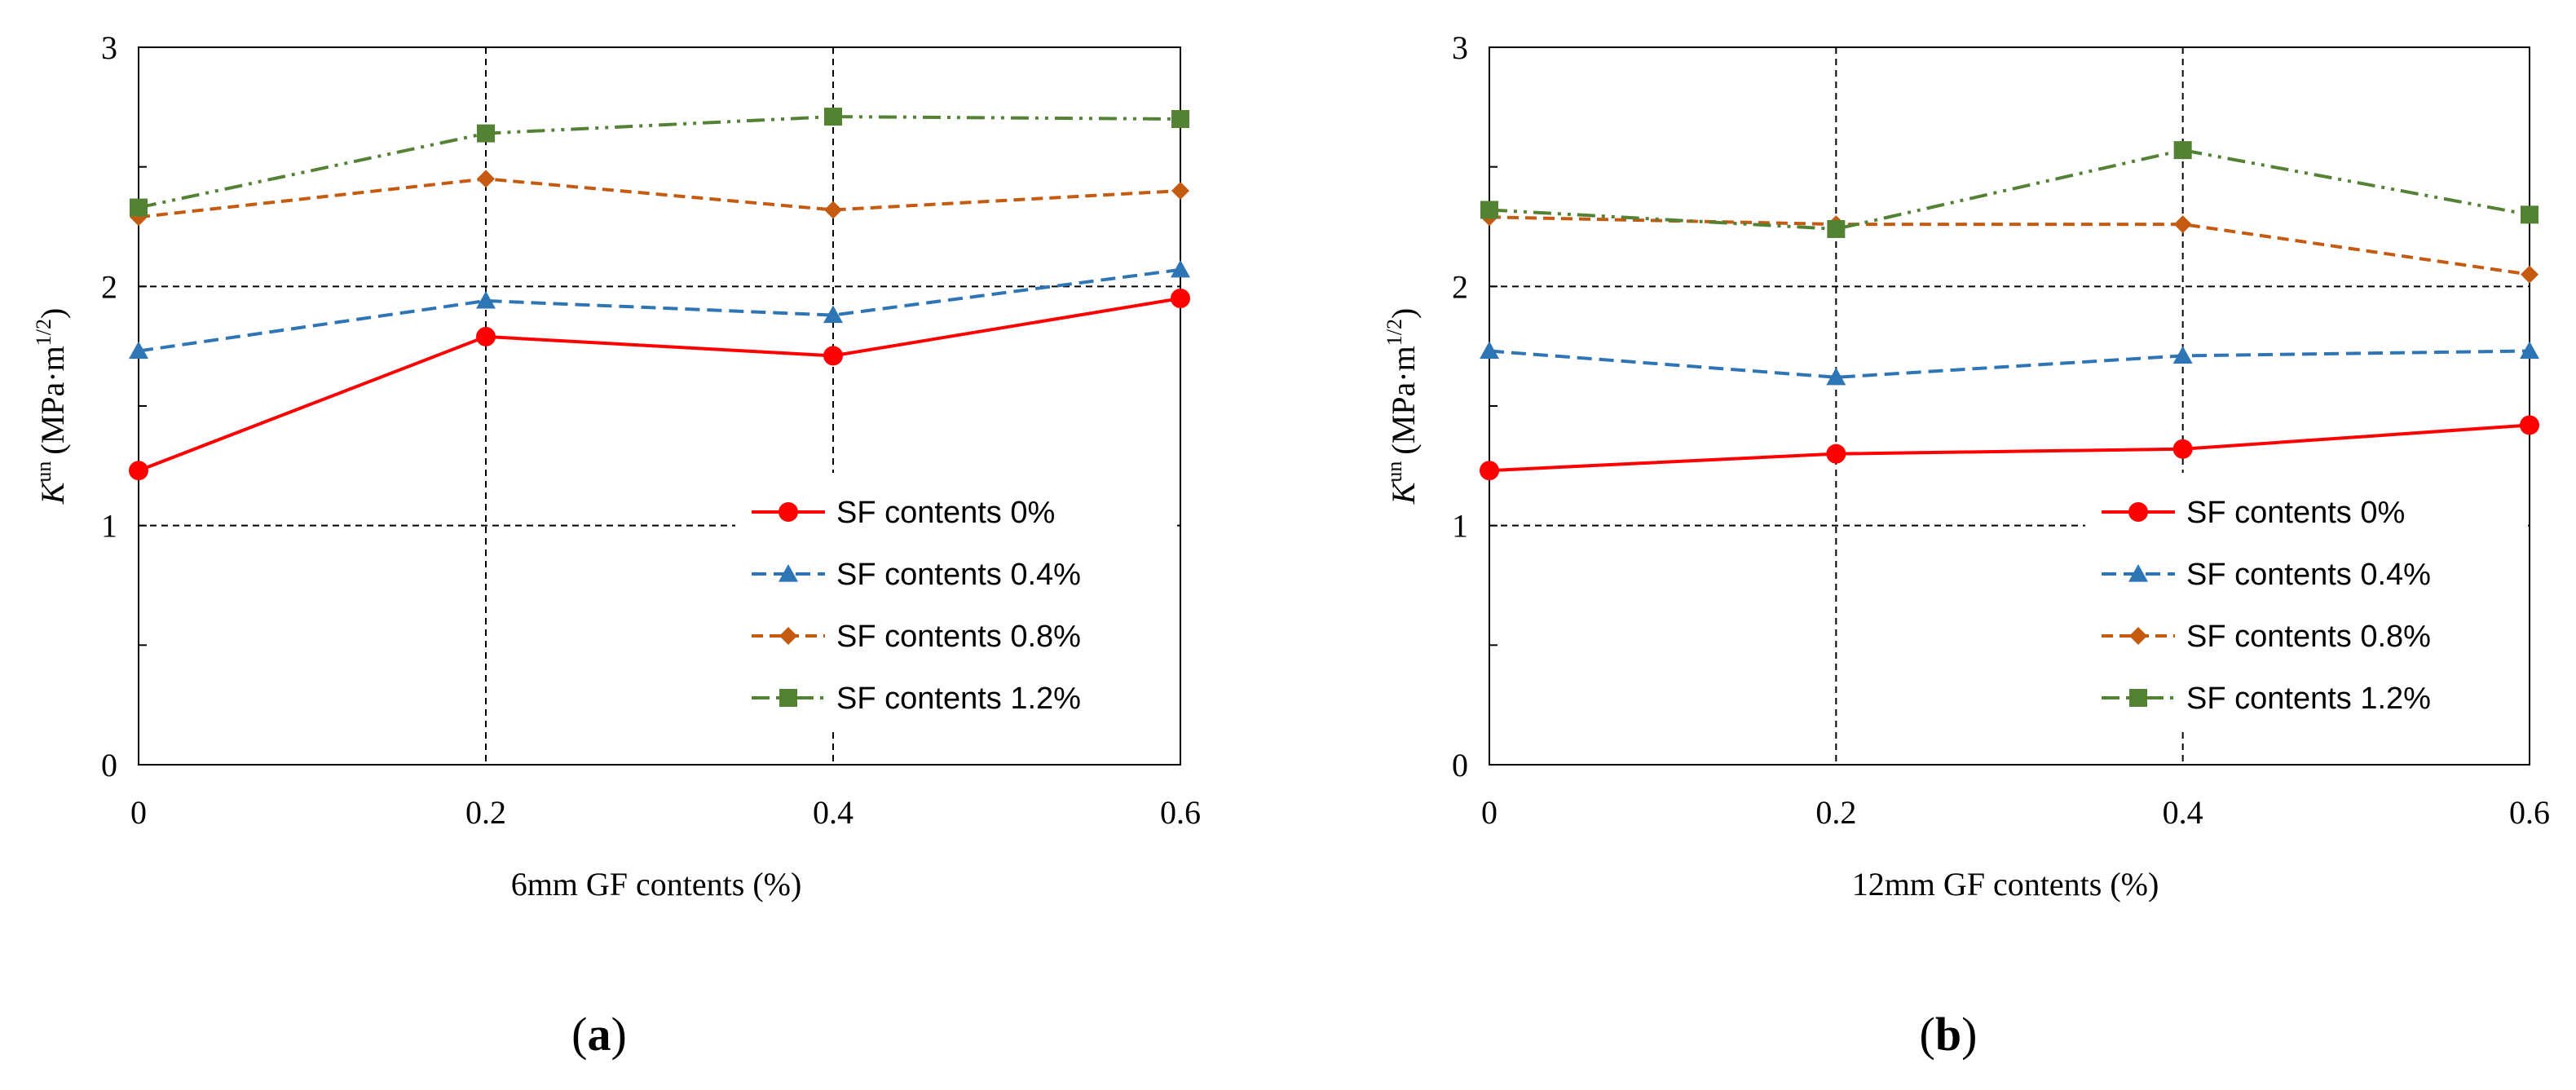 The width and height of the screenshot is (2576, 1090). I want to click on panel-label: (b), so click(1949, 1034).